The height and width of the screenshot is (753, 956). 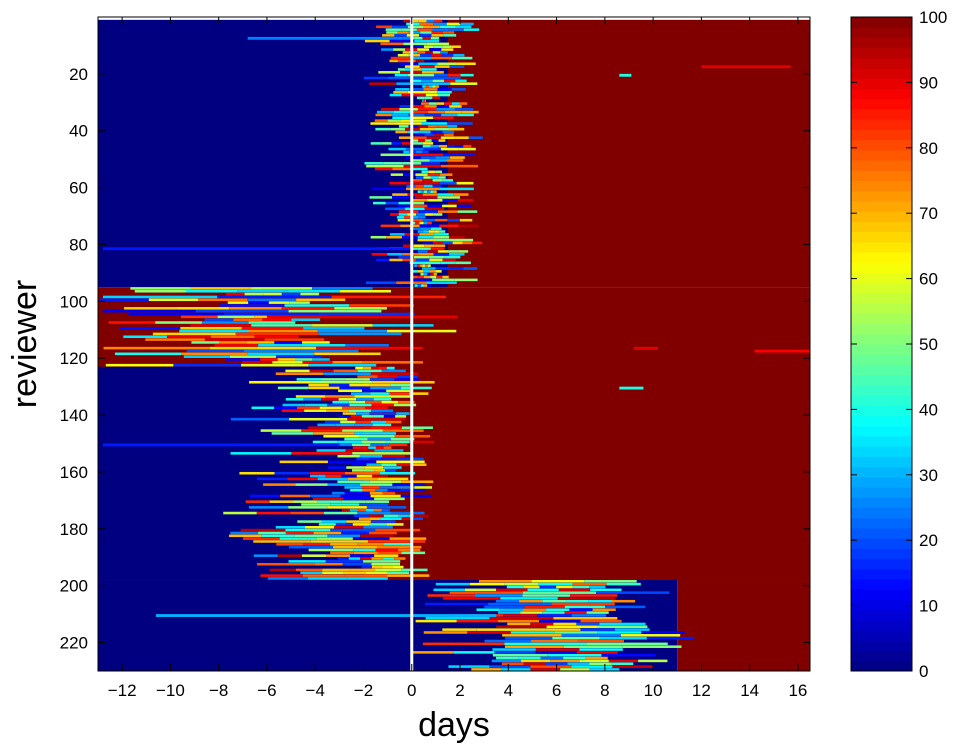 What do you see at coordinates (701, 690) in the screenshot?
I see `x-tick-label: 12` at bounding box center [701, 690].